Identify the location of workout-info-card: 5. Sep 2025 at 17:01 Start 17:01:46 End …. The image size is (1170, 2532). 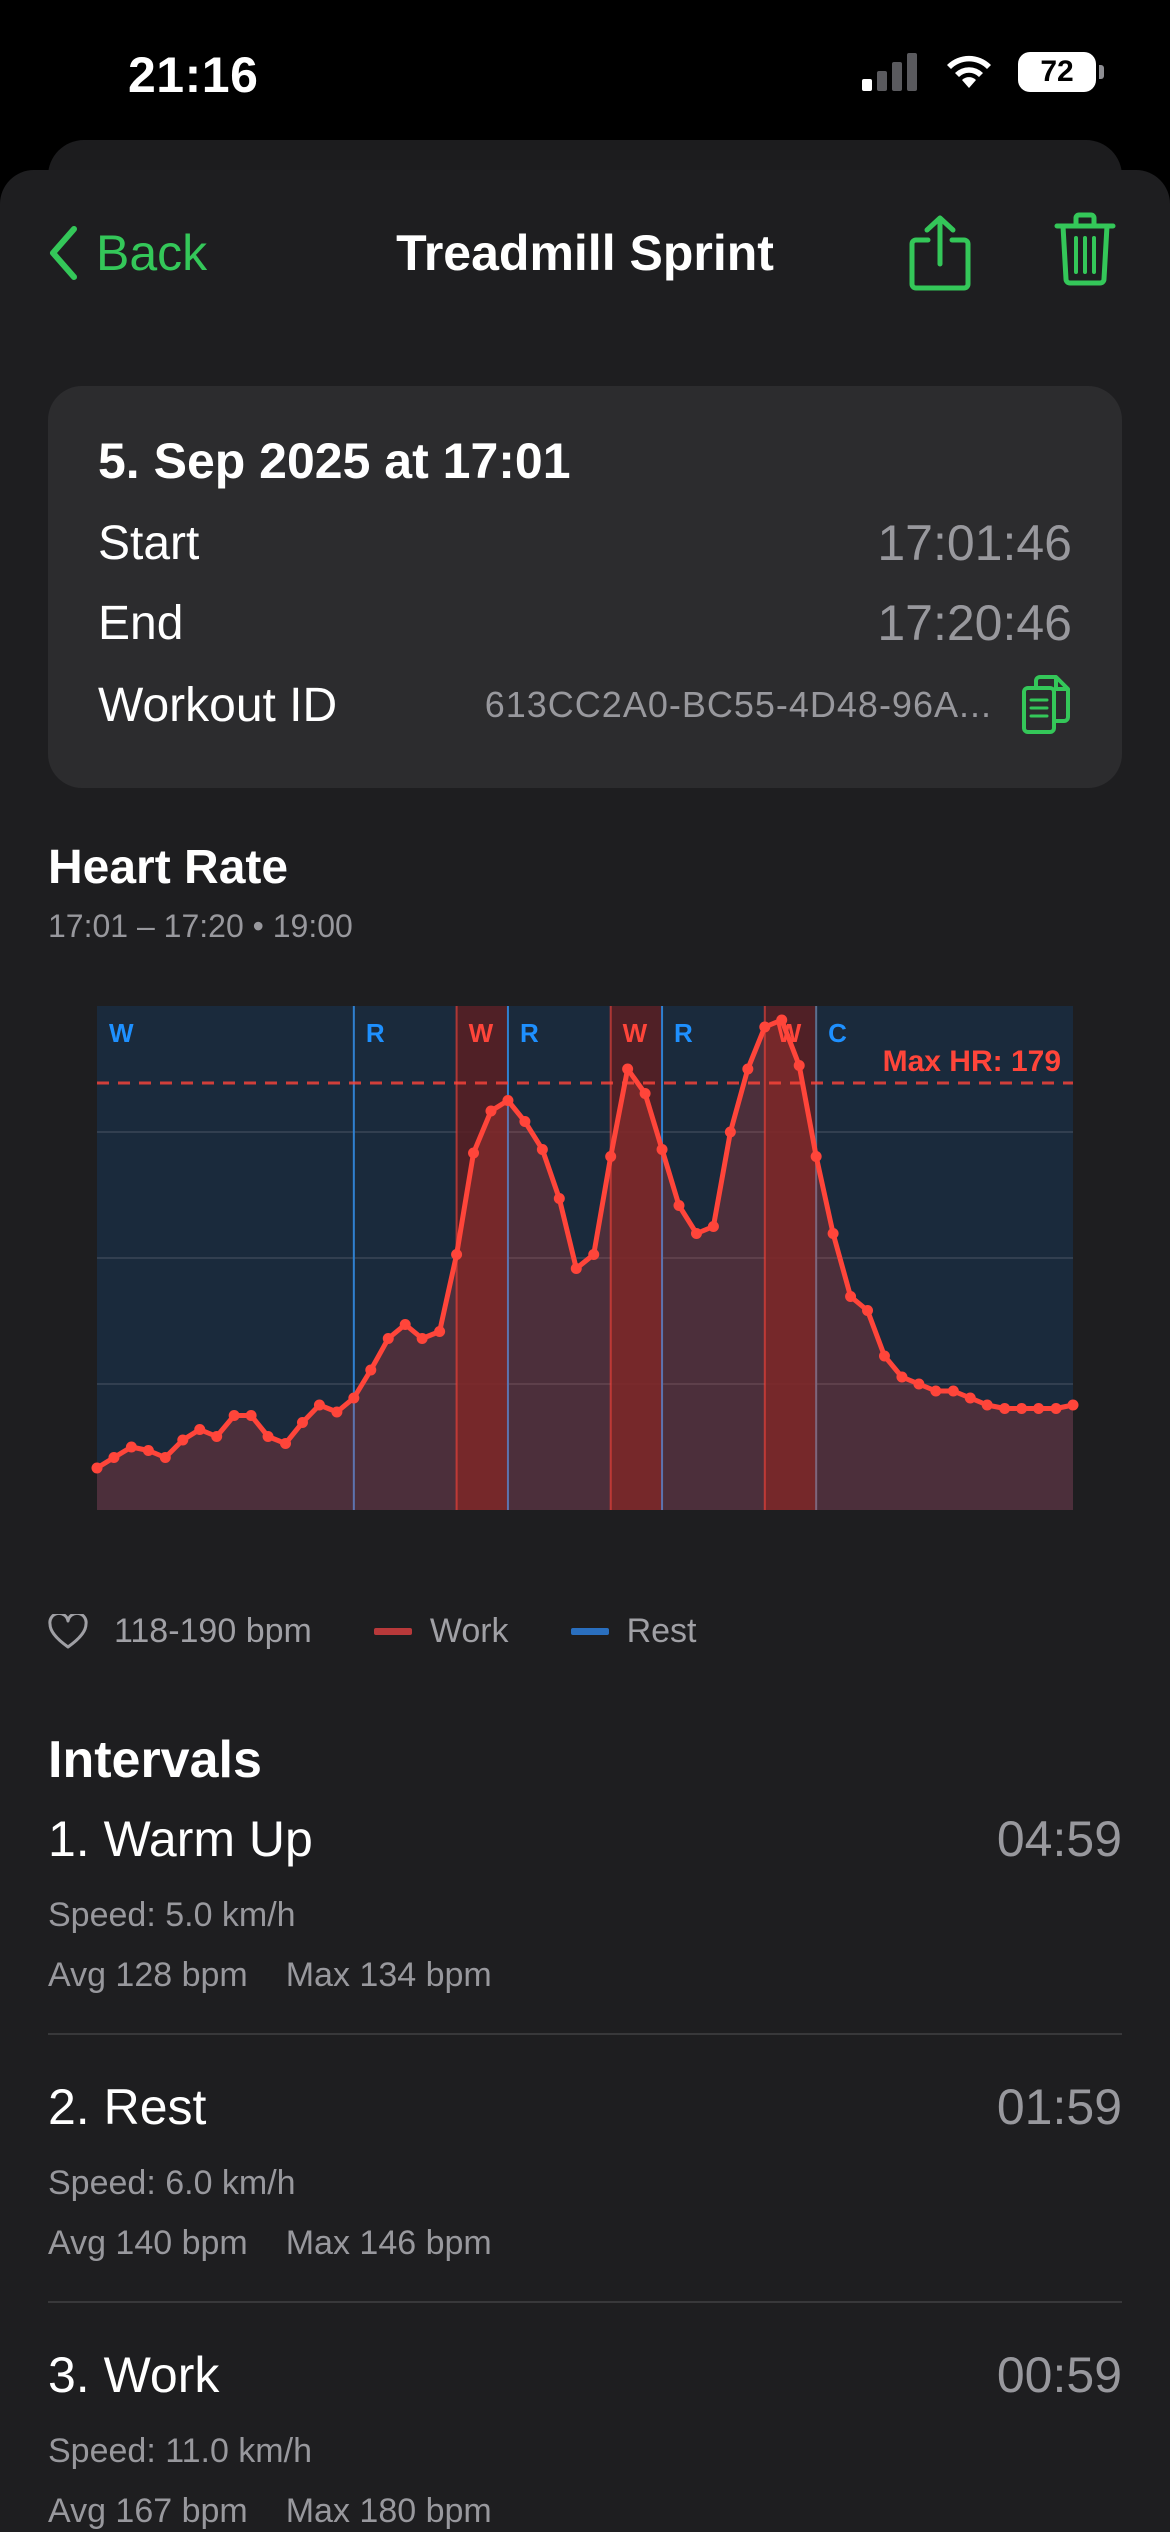
(585, 587).